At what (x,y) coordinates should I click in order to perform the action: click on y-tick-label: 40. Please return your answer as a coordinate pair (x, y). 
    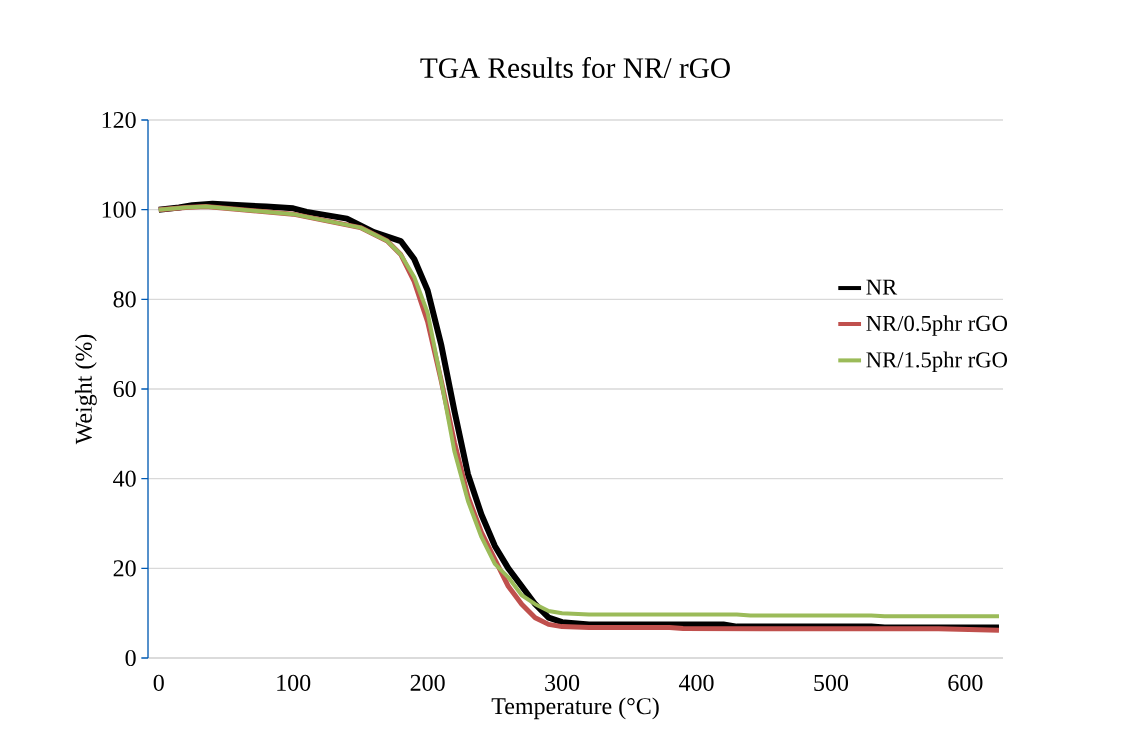
    Looking at the image, I should click on (124, 478).